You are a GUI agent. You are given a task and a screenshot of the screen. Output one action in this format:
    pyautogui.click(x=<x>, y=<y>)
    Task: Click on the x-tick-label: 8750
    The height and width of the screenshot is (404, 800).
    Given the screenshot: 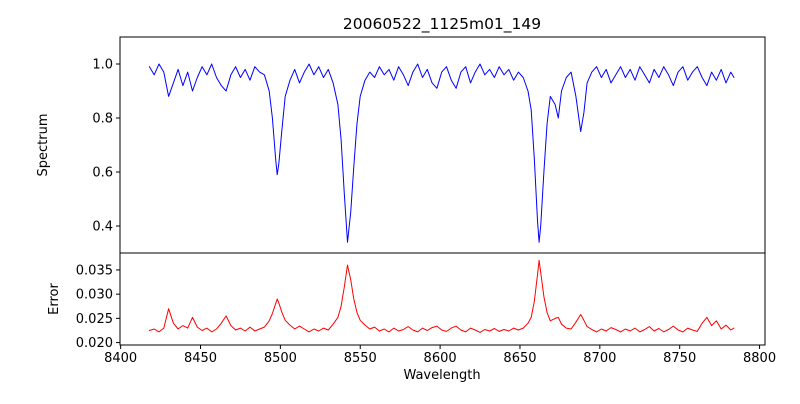 What is the action you would take?
    pyautogui.click(x=679, y=358)
    